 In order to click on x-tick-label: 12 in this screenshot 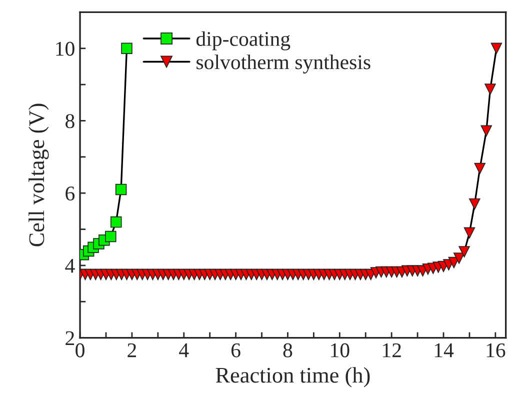, I will do `click(392, 350)`.